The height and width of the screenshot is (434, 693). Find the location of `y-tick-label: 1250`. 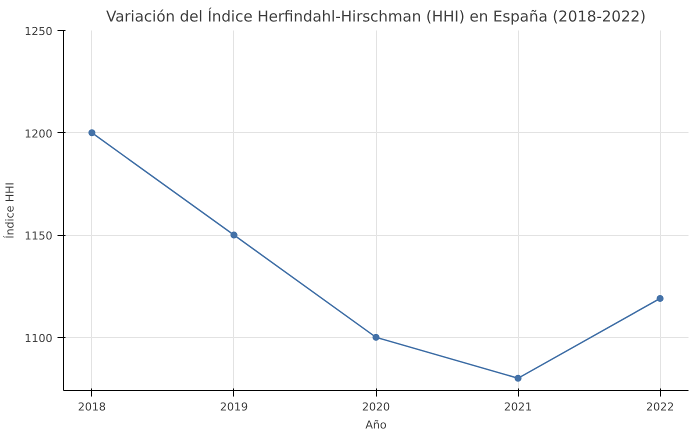

y-tick-label: 1250 is located at coordinates (38, 31).